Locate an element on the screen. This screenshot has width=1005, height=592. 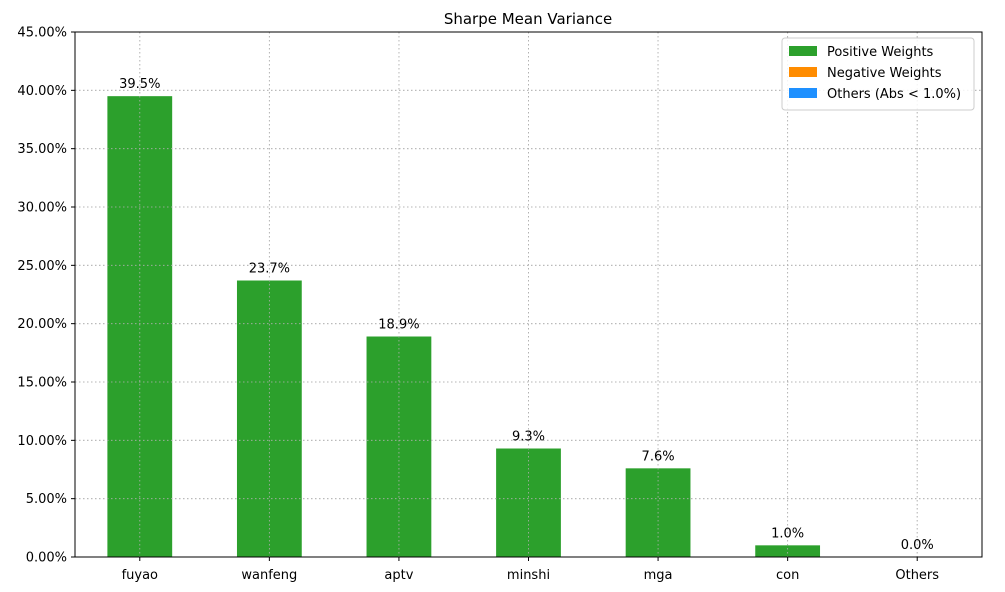
y-tick-label: 20.00% is located at coordinates (42, 324).